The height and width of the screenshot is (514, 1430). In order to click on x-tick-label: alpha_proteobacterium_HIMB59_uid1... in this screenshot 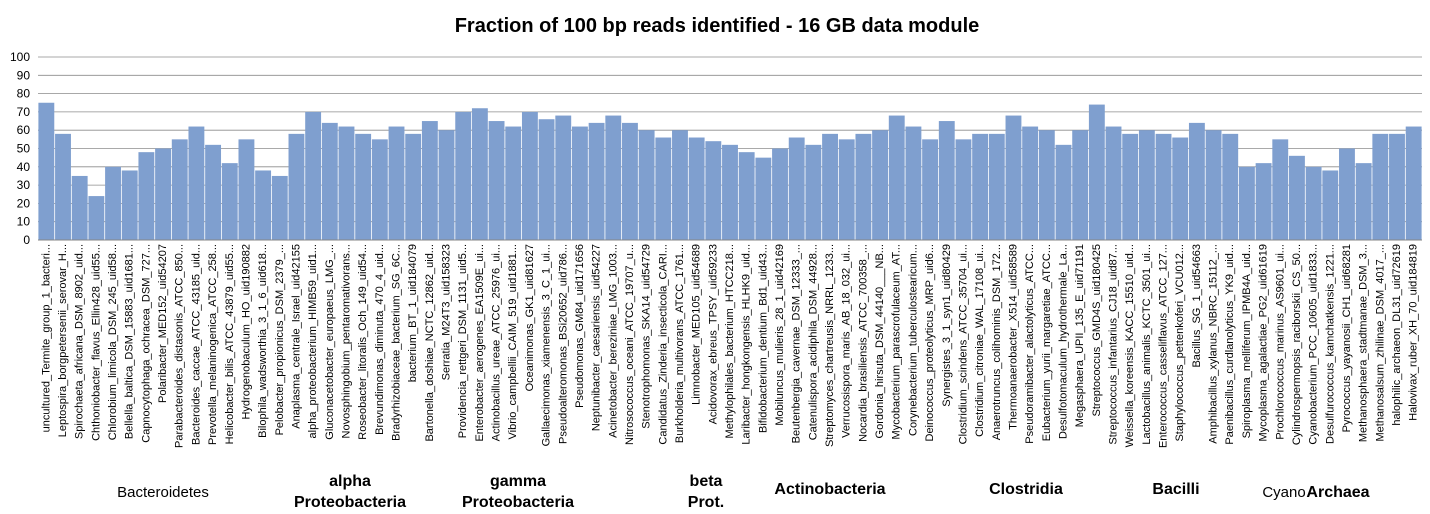, I will do `click(313, 341)`.